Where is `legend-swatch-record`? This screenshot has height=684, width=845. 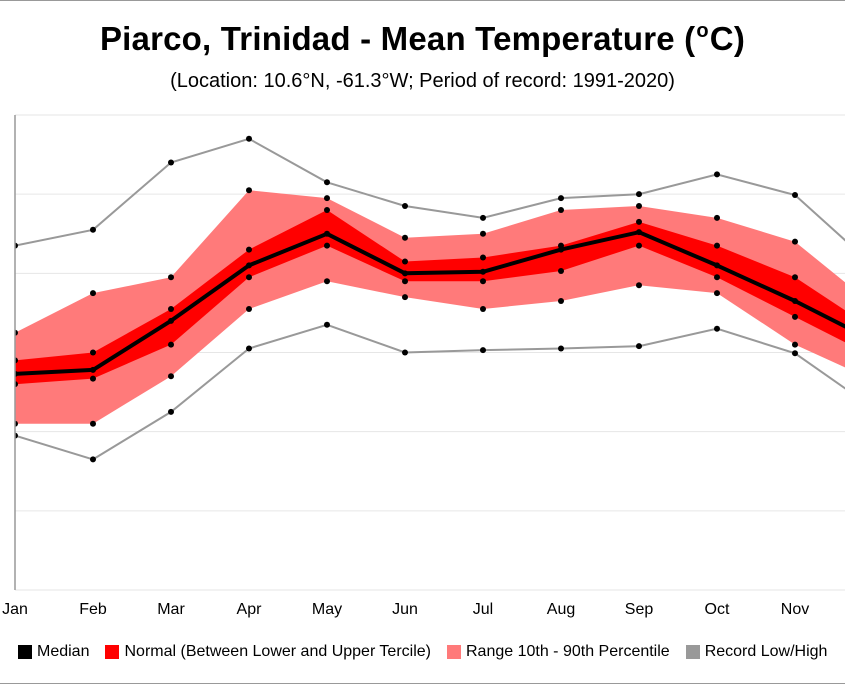
legend-swatch-record is located at coordinates (692, 652).